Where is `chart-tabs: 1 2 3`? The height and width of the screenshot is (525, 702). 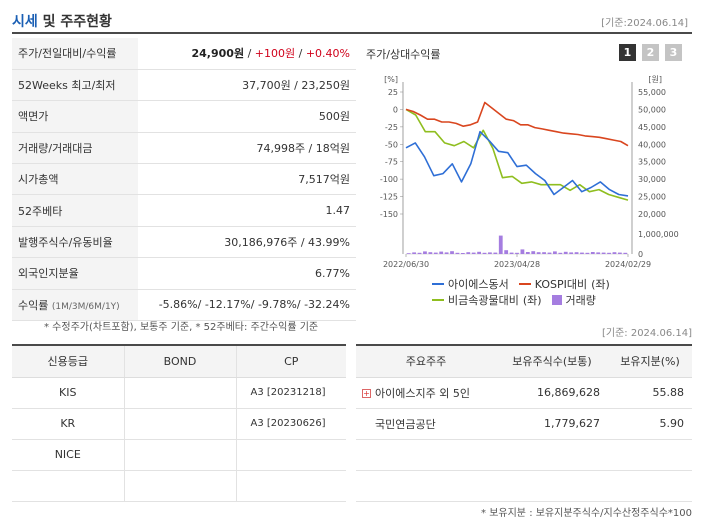
chart-tabs: 1 2 3 is located at coordinates (650, 52).